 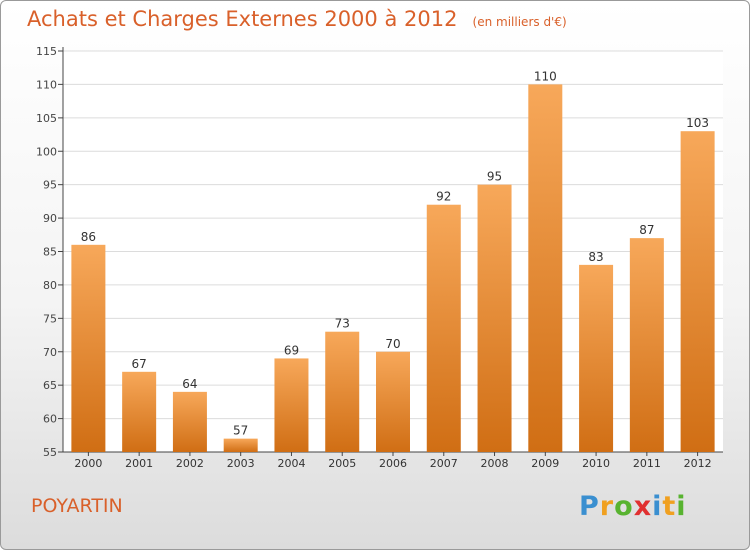 I want to click on y-tick-label: 80, so click(x=50, y=285).